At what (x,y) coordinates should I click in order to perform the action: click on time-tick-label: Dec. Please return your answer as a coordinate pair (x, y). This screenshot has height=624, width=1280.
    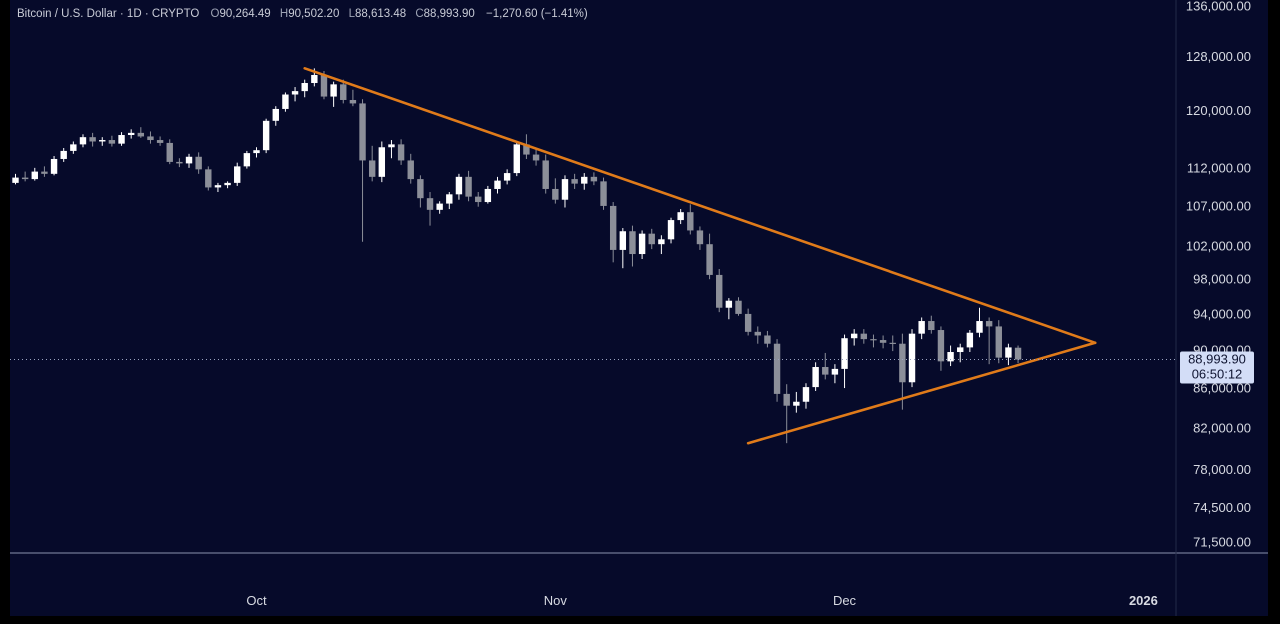
    Looking at the image, I should click on (845, 600).